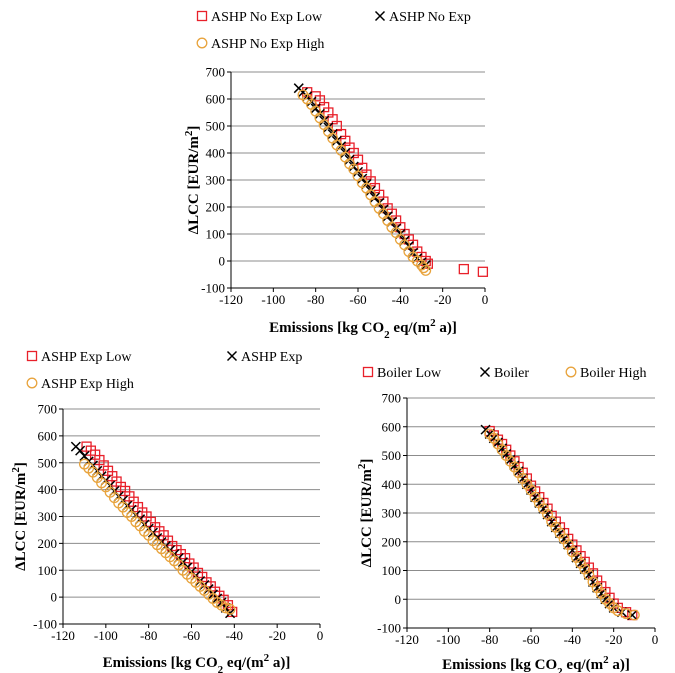 This screenshot has width=675, height=673. Describe the element at coordinates (86, 357) in the screenshot. I see `legend-label: ASHP Exp Low` at that location.